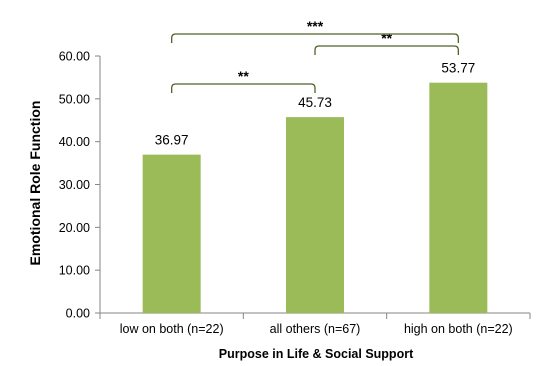 This screenshot has height=366, width=536. Describe the element at coordinates (74, 271) in the screenshot. I see `y-tick-label: 10.00` at that location.